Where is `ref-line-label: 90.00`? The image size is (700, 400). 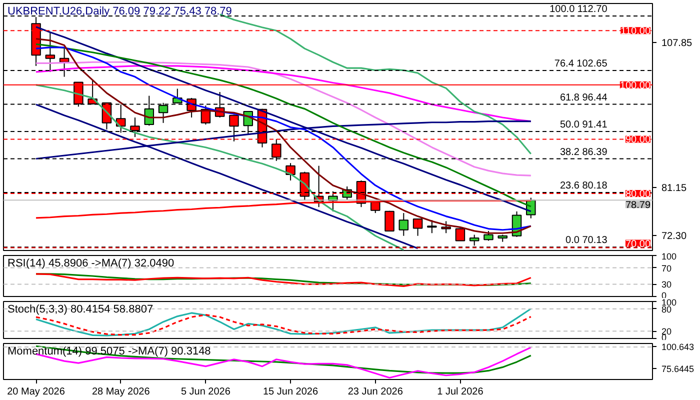
ref-line-label: 90.00 is located at coordinates (638, 140).